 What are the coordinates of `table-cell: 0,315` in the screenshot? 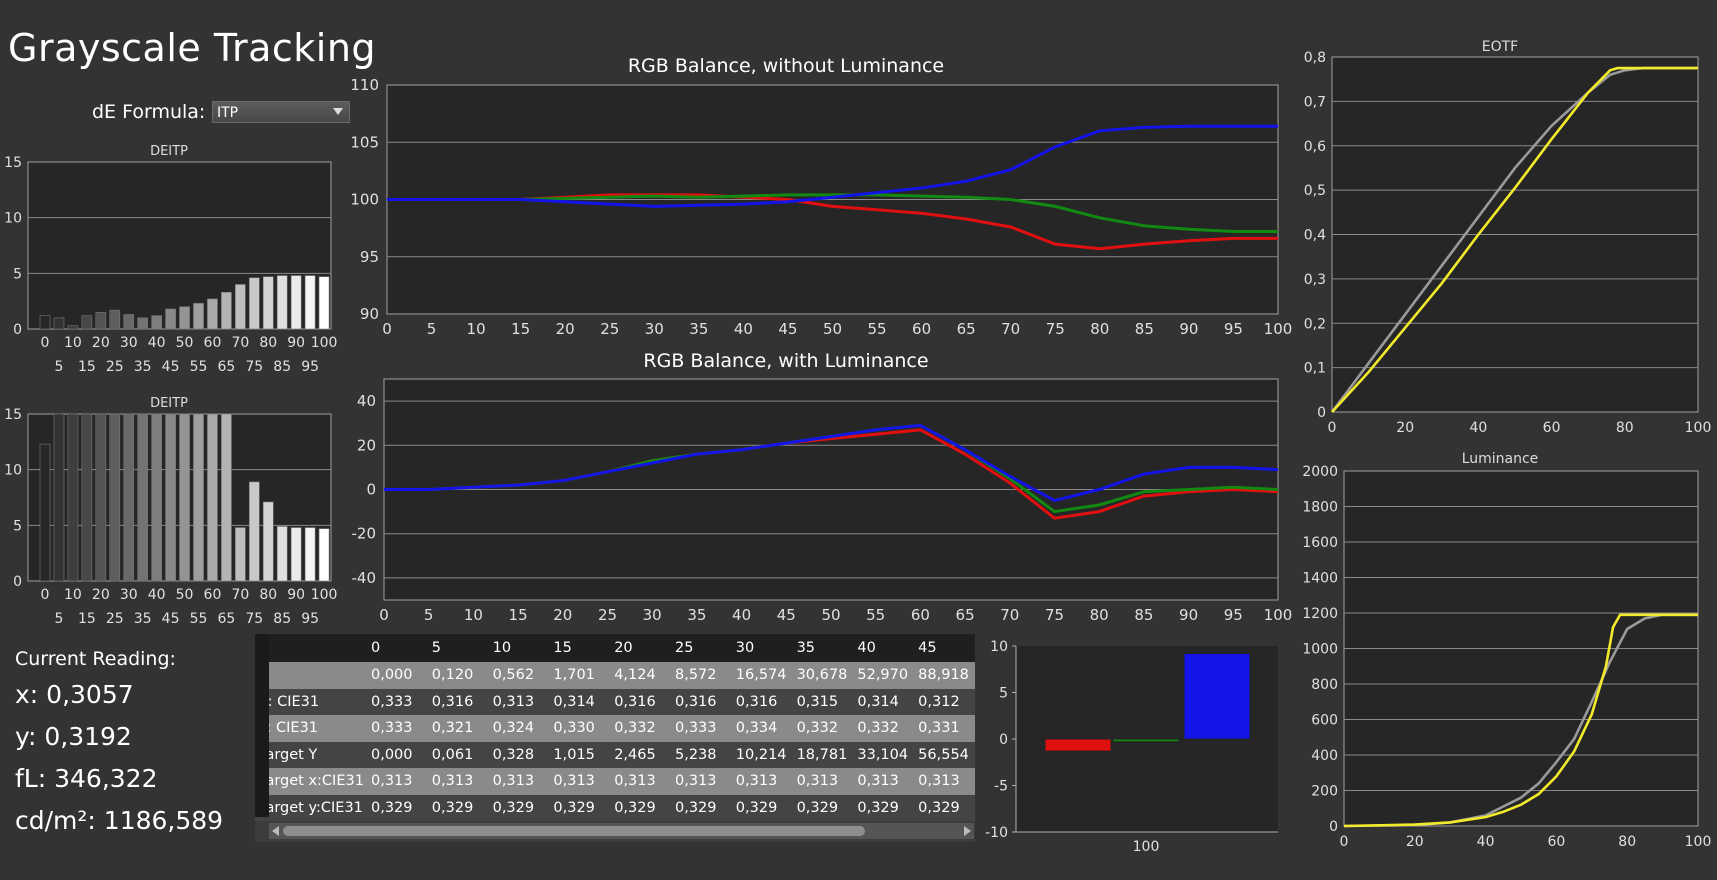 It's located at (823, 701).